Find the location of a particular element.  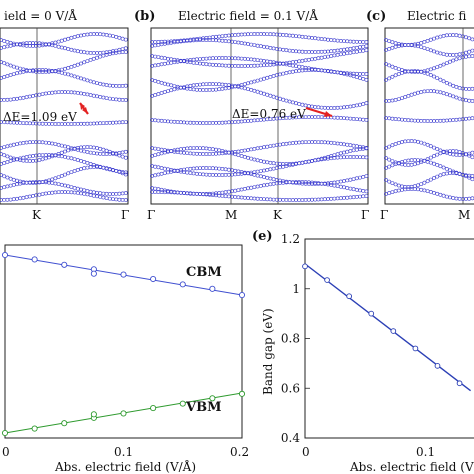

panel-d-xtick-0: 0 is located at coordinates (6, 452).